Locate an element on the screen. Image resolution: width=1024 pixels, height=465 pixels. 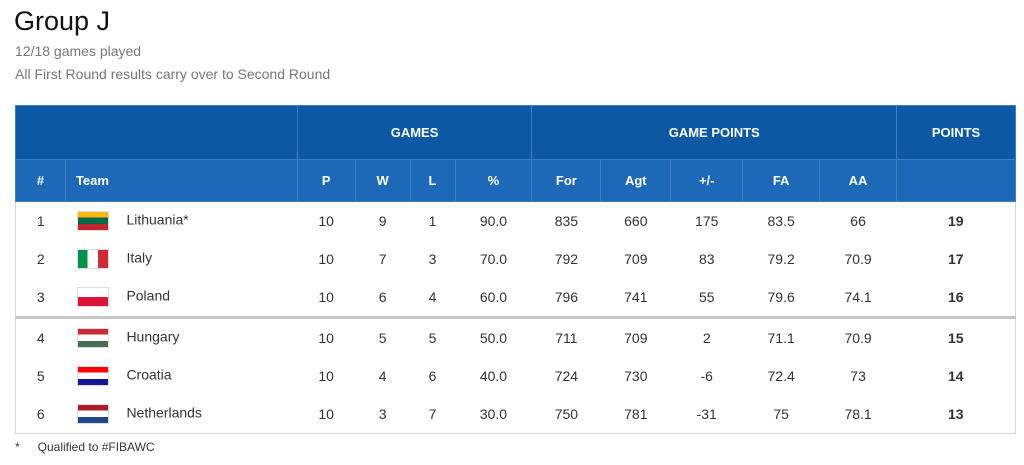
column-header: AA is located at coordinates (858, 180).